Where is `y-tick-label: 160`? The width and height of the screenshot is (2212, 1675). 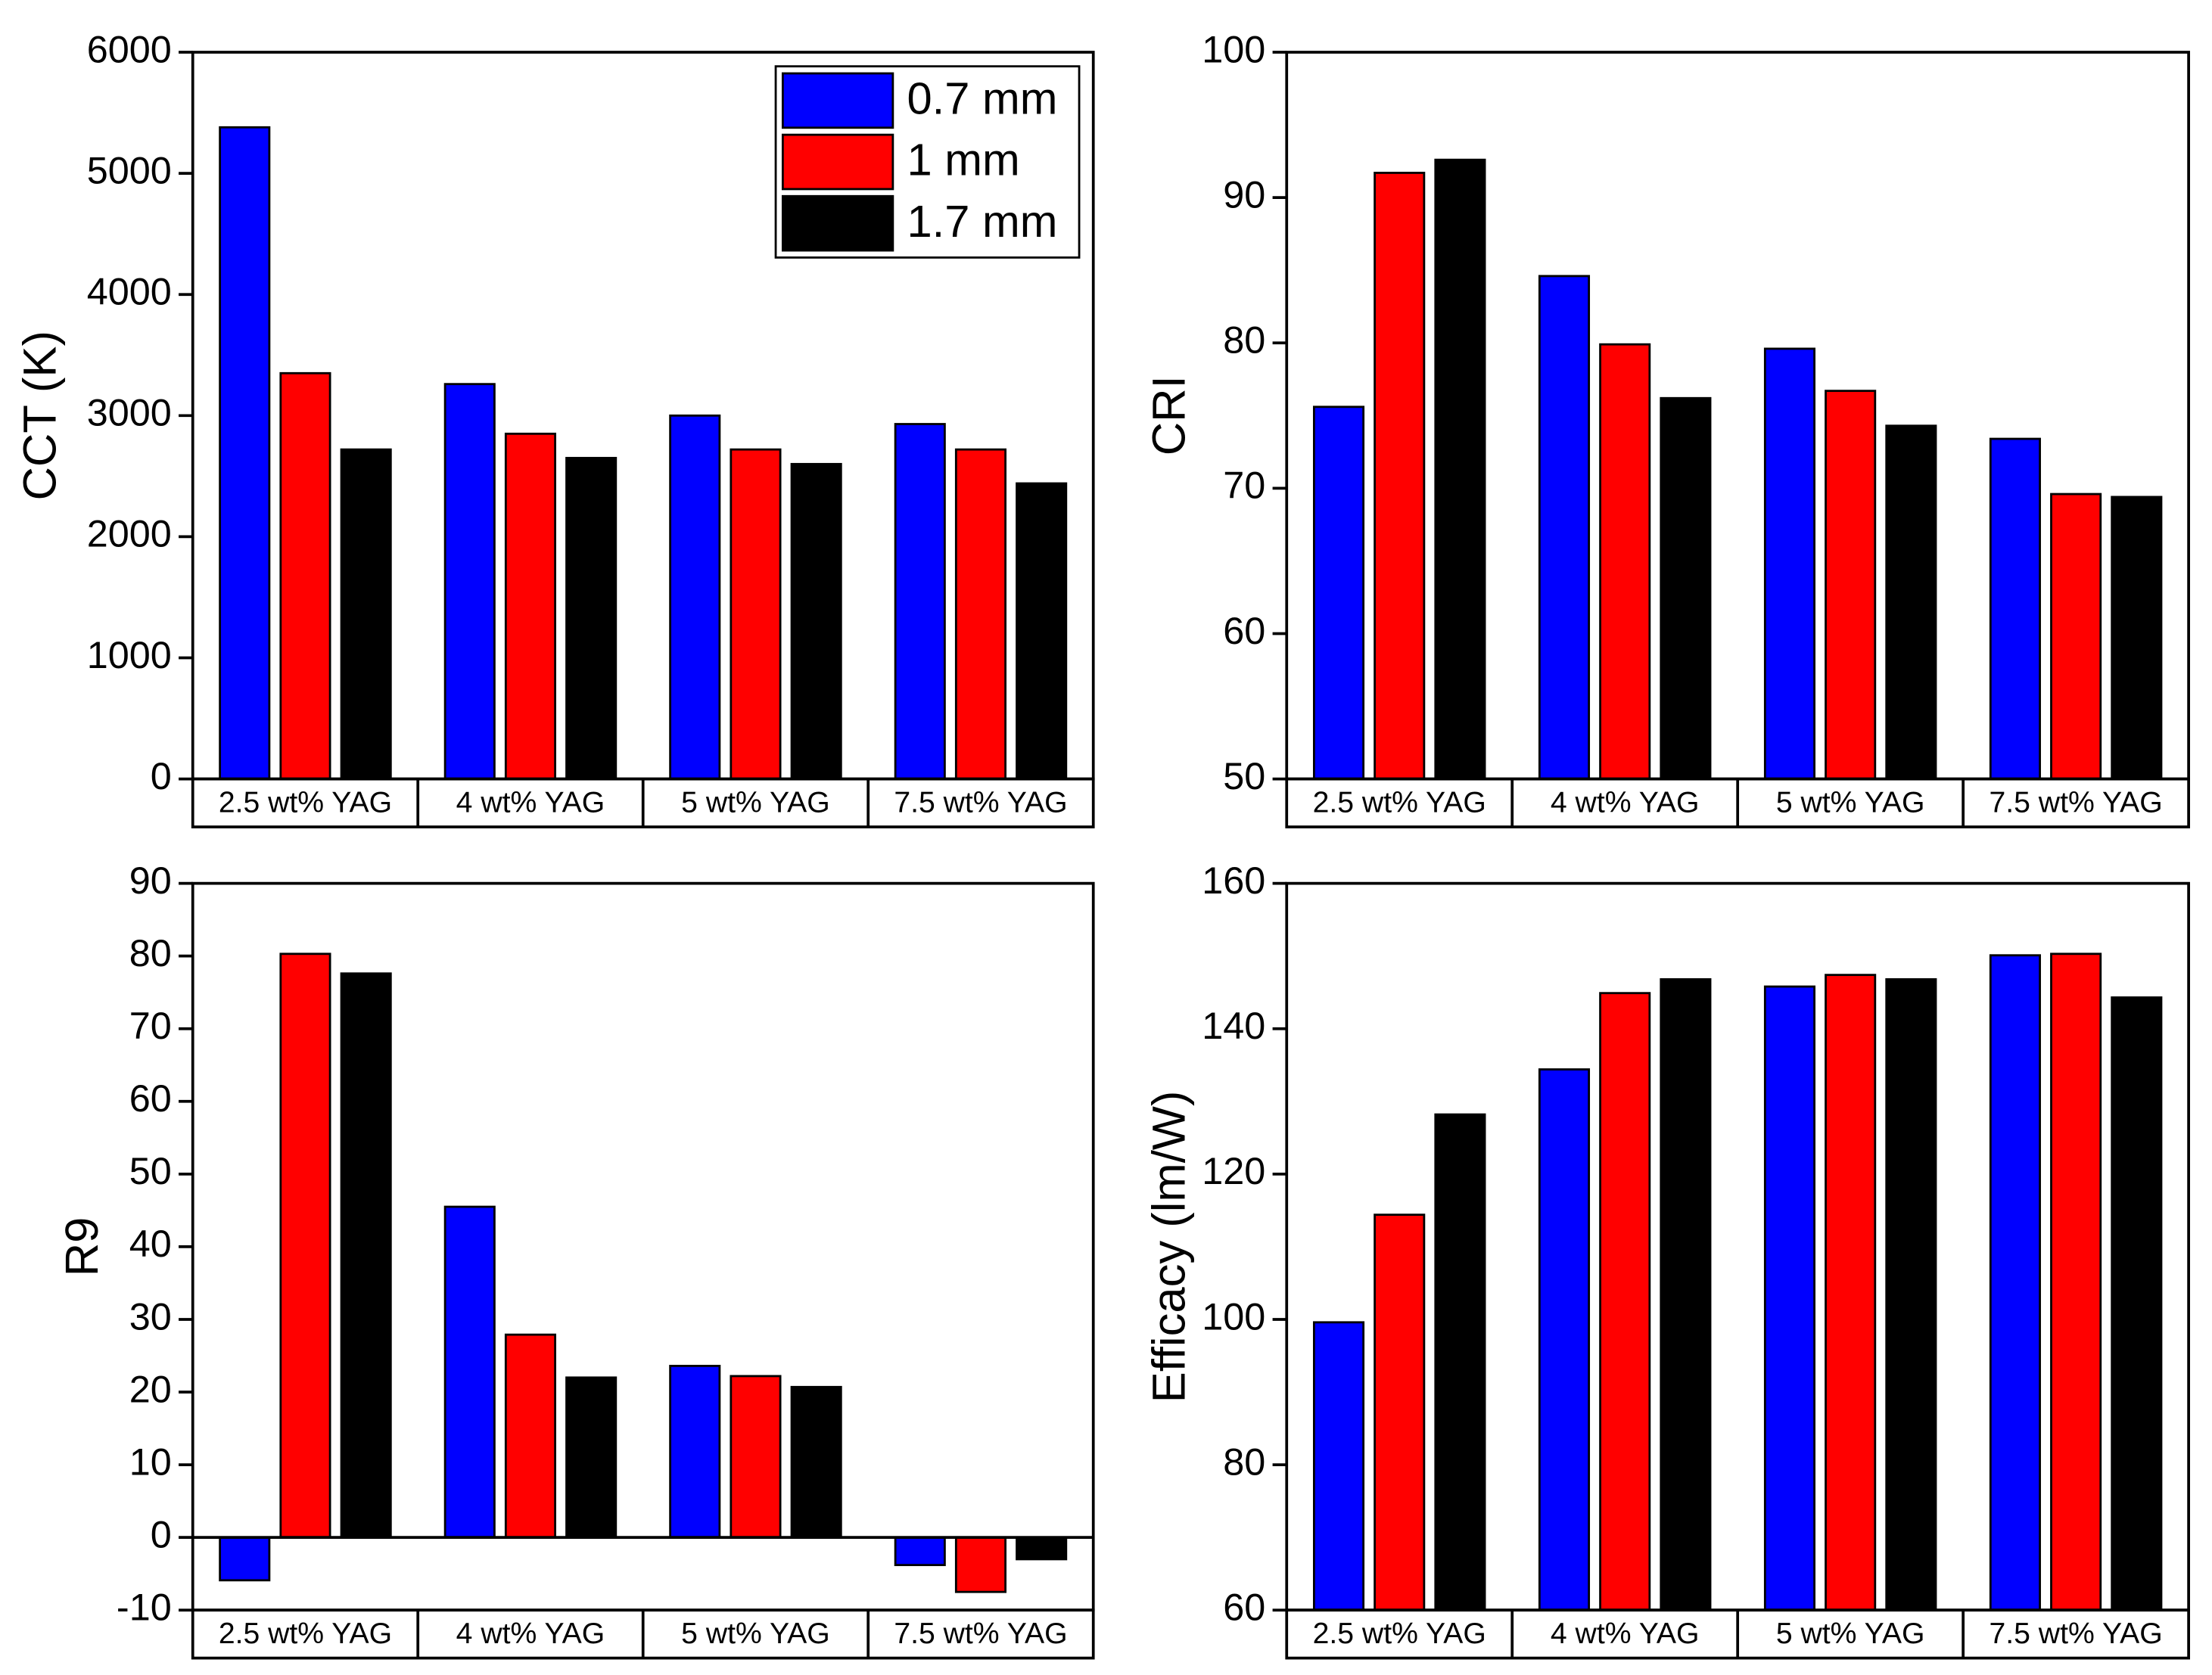
y-tick-label: 160 is located at coordinates (1233, 880).